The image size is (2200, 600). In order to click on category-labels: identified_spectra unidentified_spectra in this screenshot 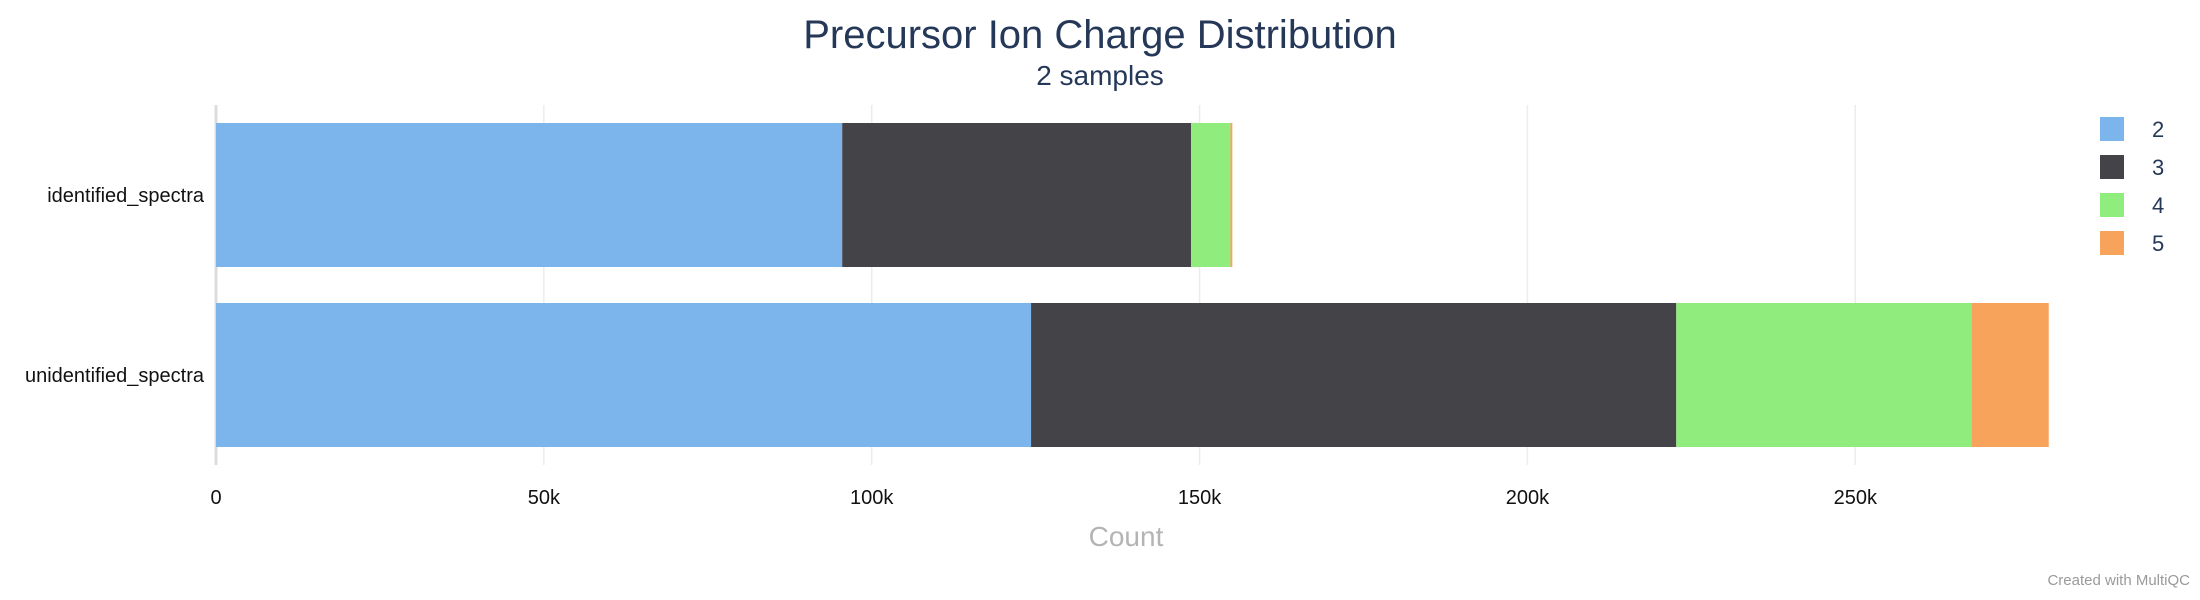, I will do `click(115, 286)`.